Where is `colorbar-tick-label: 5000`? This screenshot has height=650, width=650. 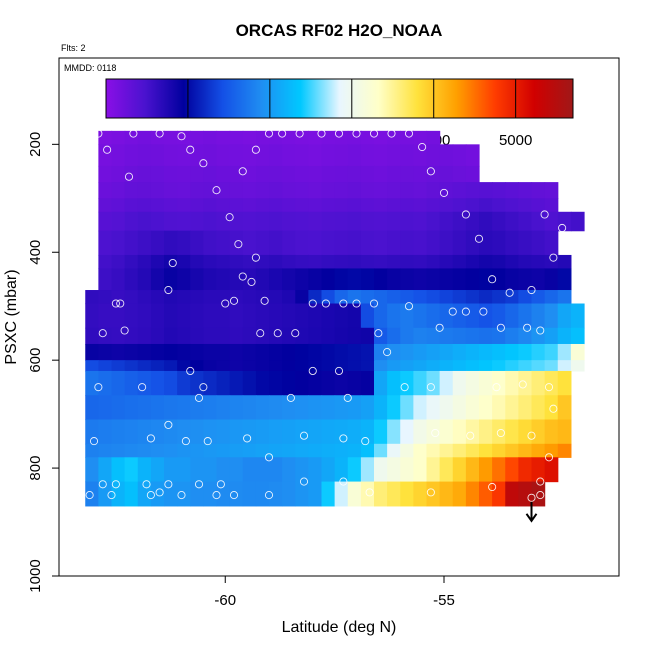 colorbar-tick-label: 5000 is located at coordinates (515, 140).